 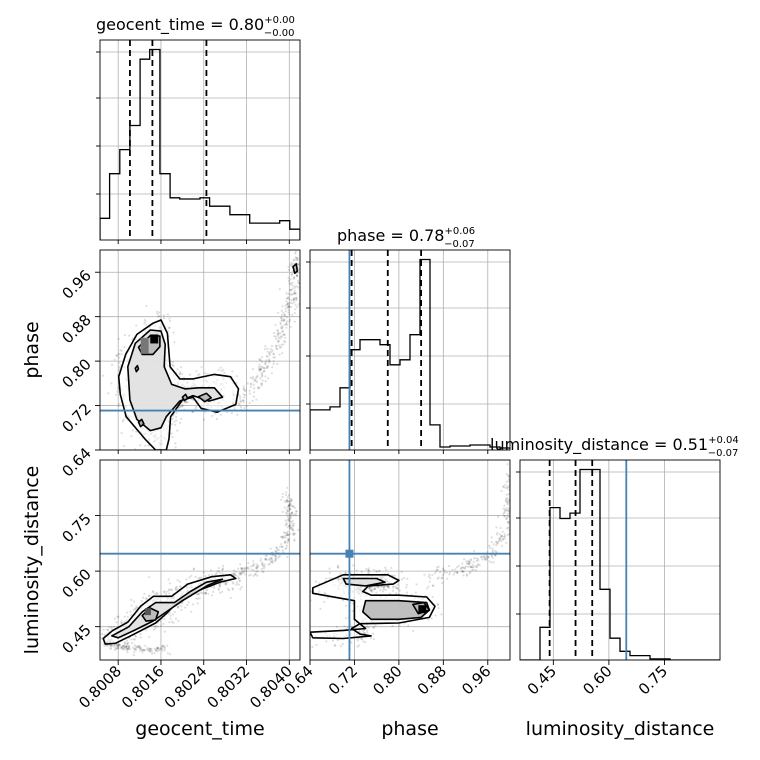 What do you see at coordinates (349, 553) in the screenshot?
I see `truth-marker` at bounding box center [349, 553].